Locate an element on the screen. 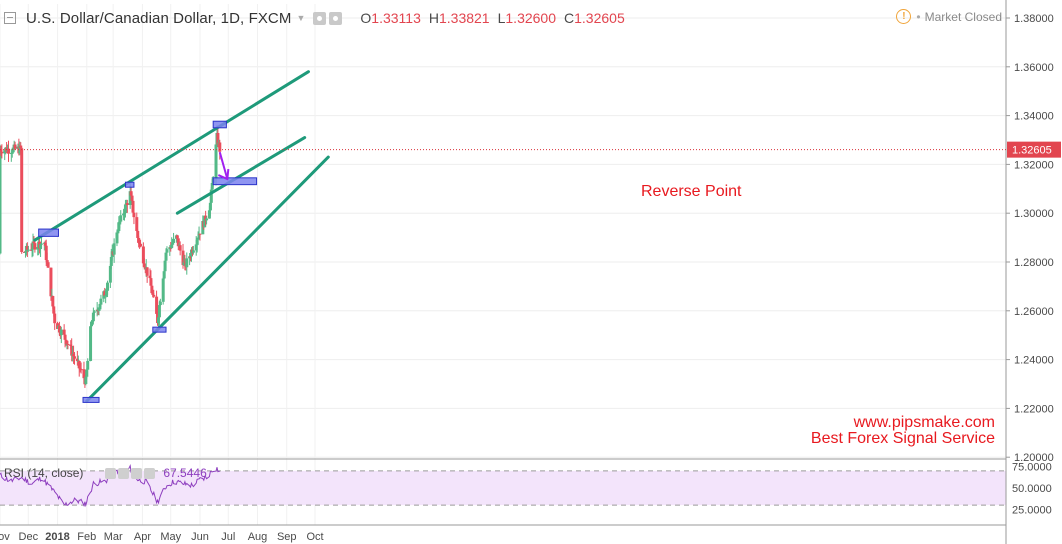 The image size is (1062, 544). market-status-text: Market Closed is located at coordinates (963, 16).